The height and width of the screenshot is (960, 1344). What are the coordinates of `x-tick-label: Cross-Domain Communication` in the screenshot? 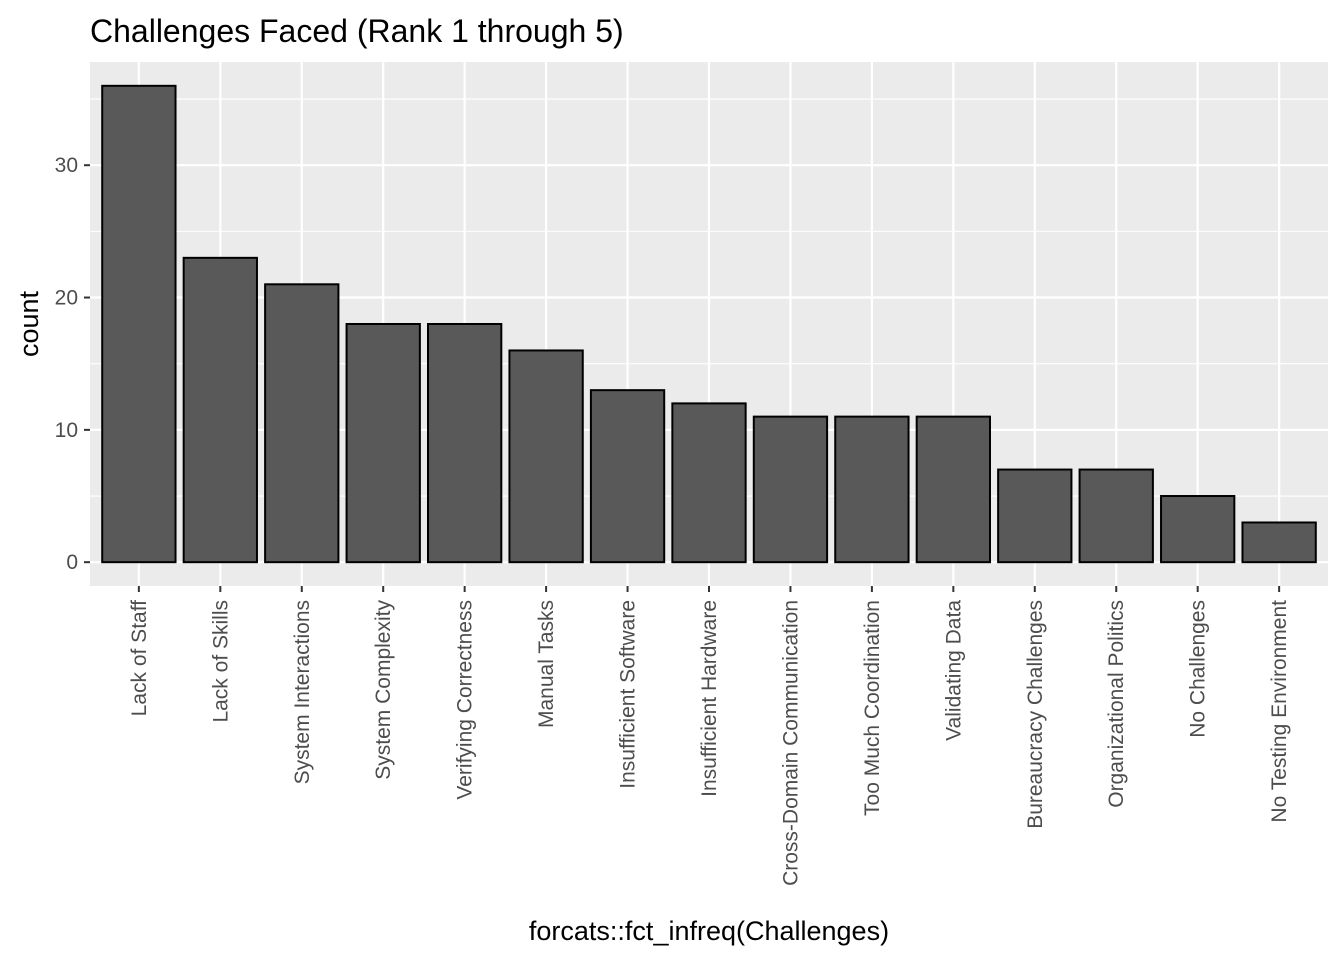 It's located at (790, 743).